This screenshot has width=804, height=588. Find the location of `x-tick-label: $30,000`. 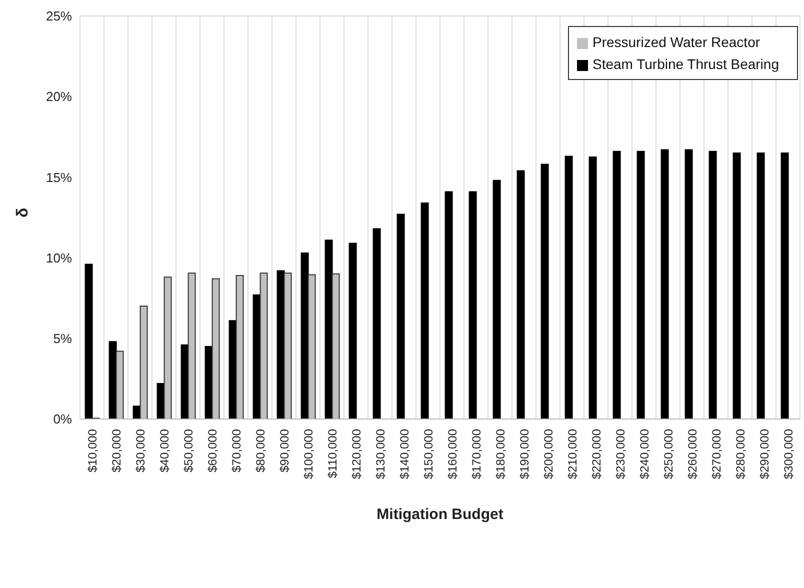

x-tick-label: $30,000 is located at coordinates (141, 450).